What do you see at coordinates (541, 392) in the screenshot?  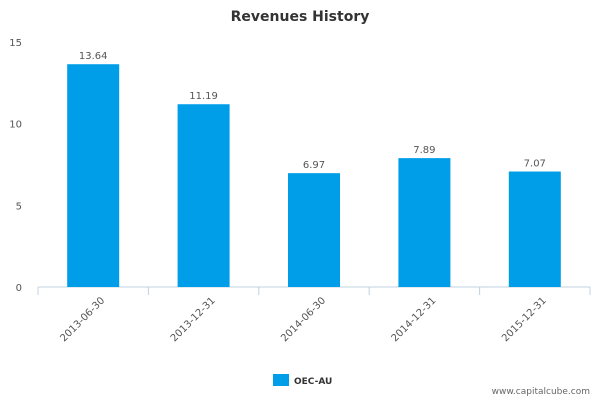 I see `watermark: www.capitalcube.com` at bounding box center [541, 392].